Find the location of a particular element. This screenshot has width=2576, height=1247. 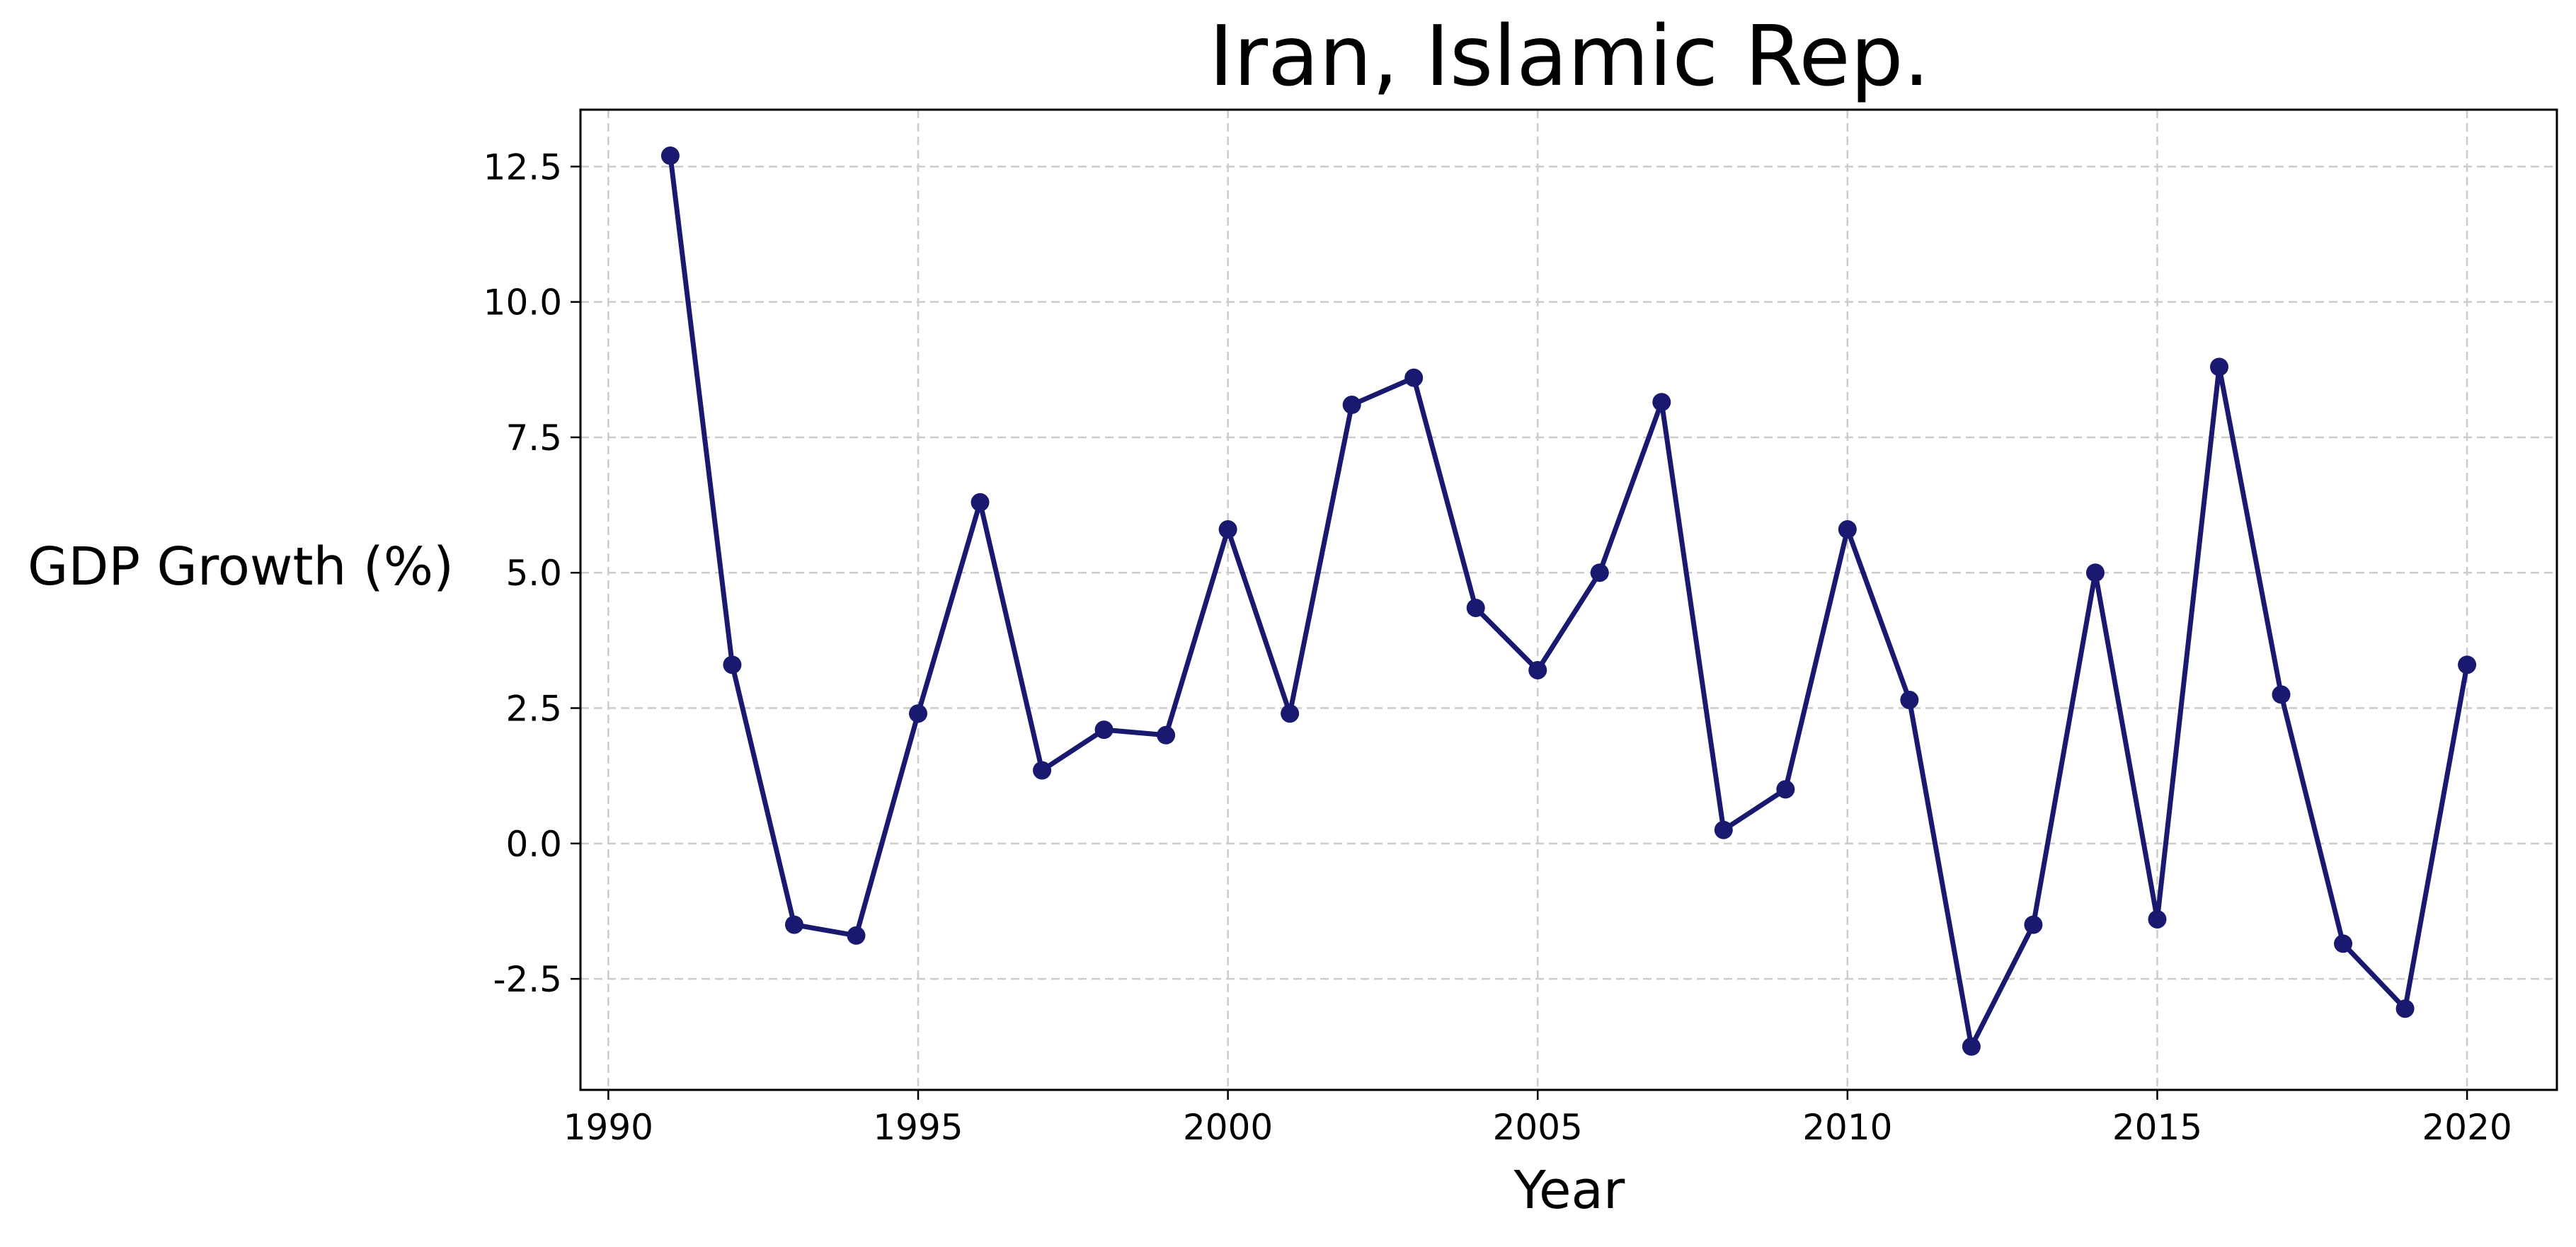

x-tick-label: 1995 is located at coordinates (918, 1127).